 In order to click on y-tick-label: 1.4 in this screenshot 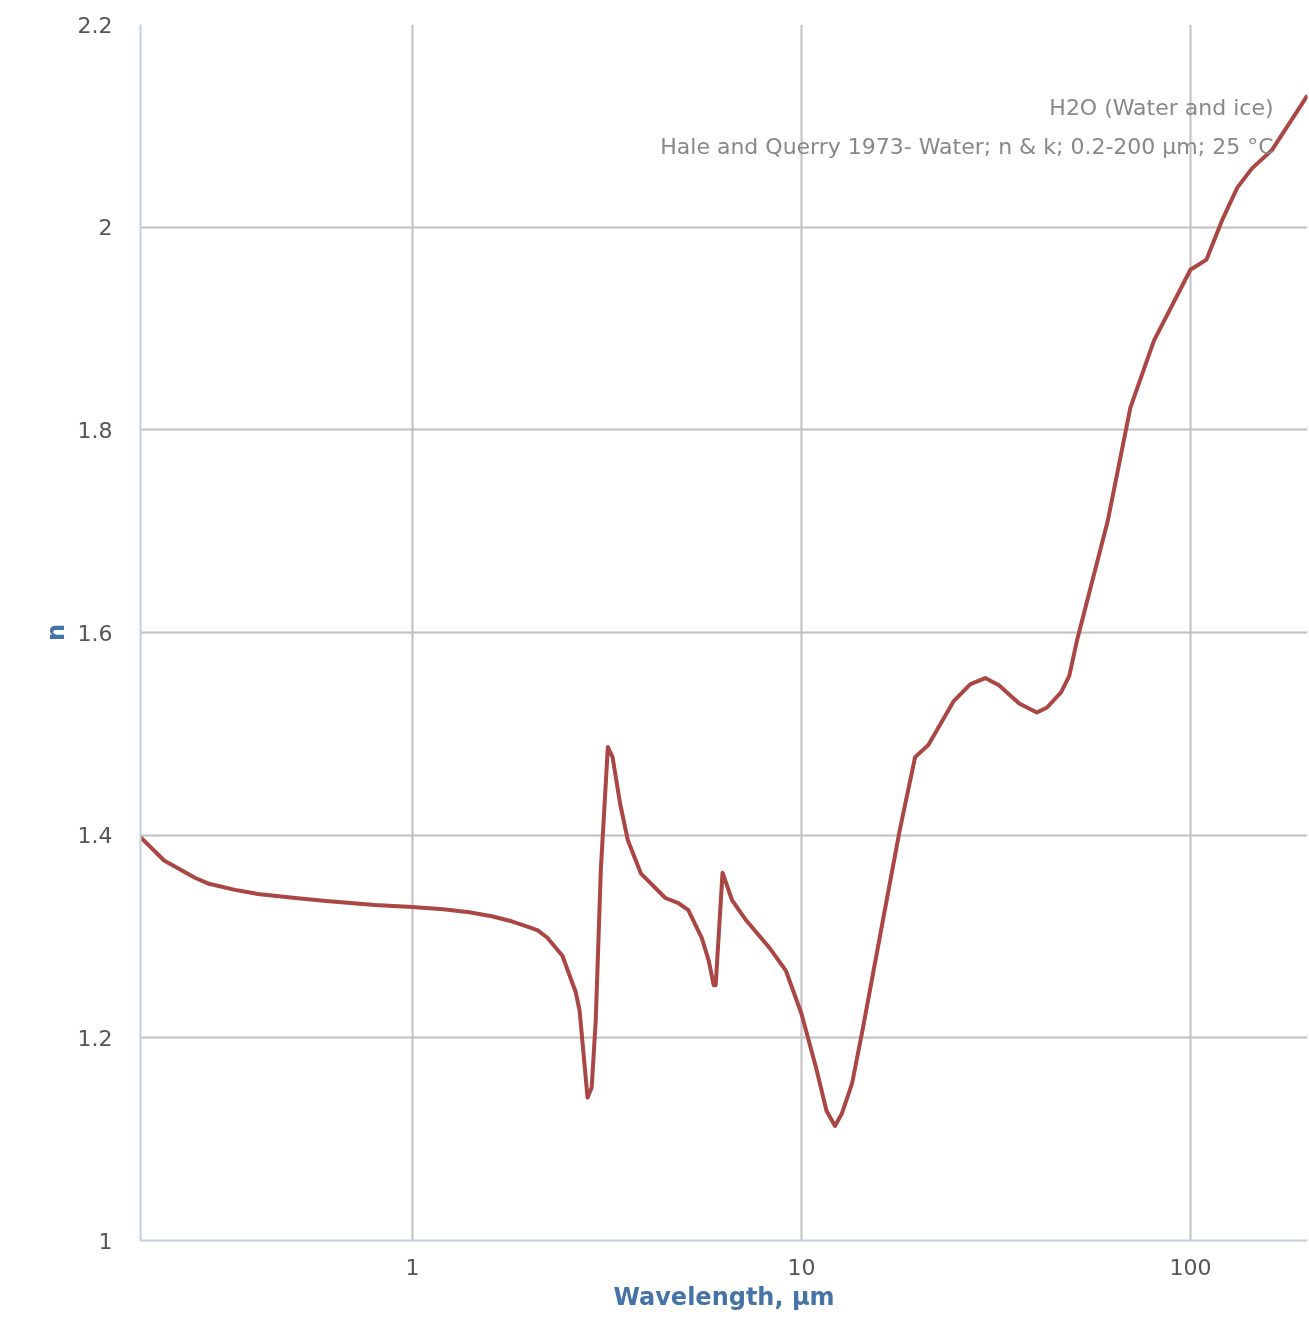, I will do `click(95, 836)`.